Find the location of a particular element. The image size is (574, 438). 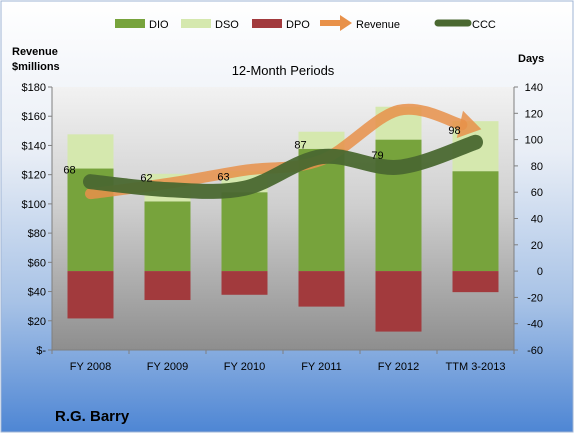

x-axis-tick-label: FY 2008 is located at coordinates (90, 367).